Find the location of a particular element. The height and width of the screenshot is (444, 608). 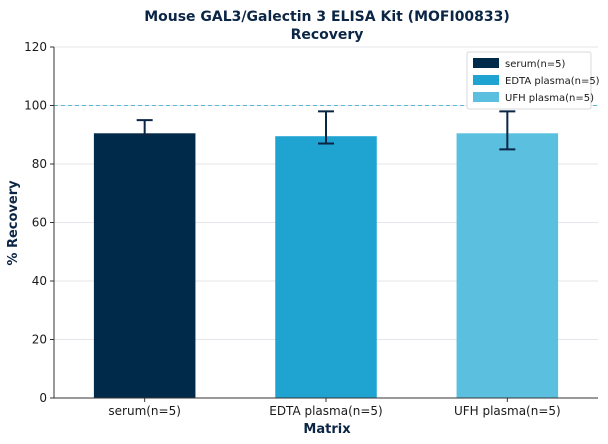

y-tick-label: 60 is located at coordinates (39, 223).